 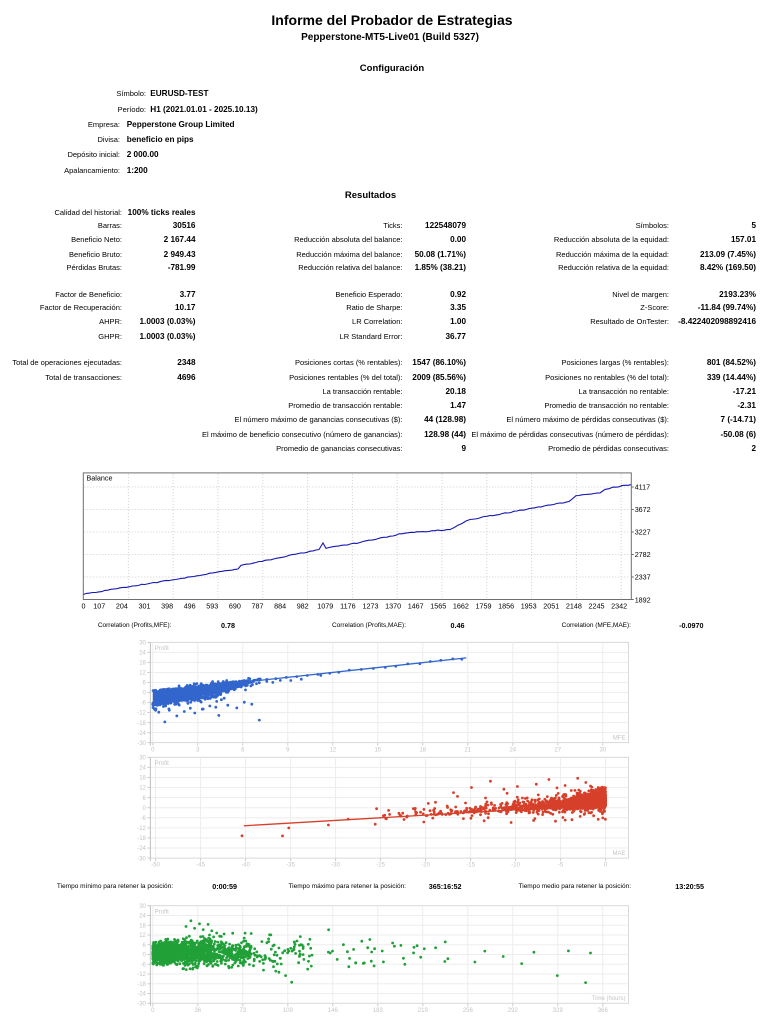 What do you see at coordinates (242, 1011) in the screenshot?
I see `svg-text: 73` at bounding box center [242, 1011].